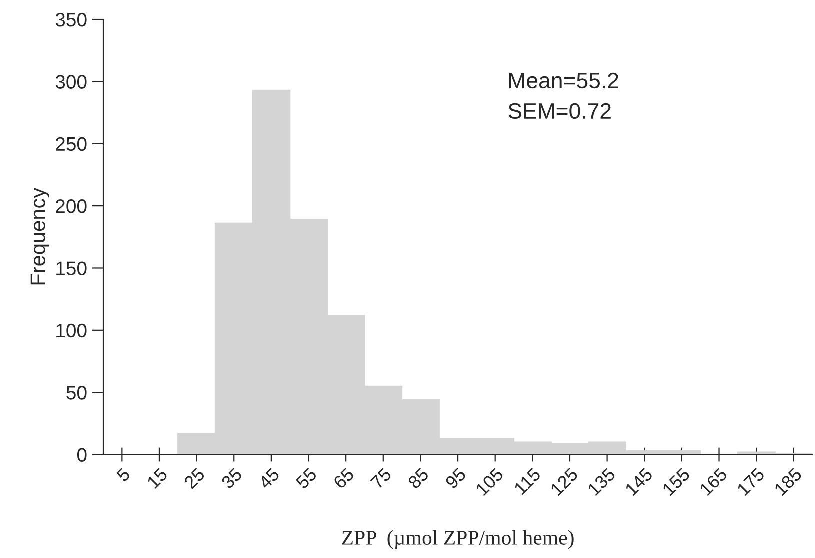 The width and height of the screenshot is (815, 558). Describe the element at coordinates (40, 236) in the screenshot. I see `y-axis-title: Frequency` at that location.